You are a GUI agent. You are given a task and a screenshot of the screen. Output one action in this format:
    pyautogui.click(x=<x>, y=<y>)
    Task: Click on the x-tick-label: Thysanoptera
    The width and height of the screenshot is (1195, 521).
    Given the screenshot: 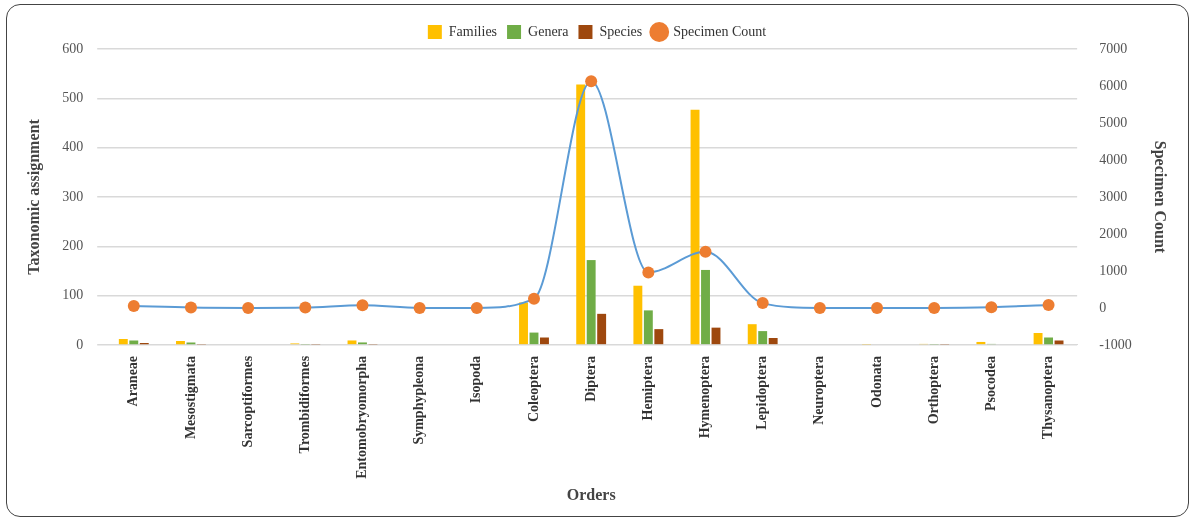 What is the action you would take?
    pyautogui.click(x=1048, y=397)
    